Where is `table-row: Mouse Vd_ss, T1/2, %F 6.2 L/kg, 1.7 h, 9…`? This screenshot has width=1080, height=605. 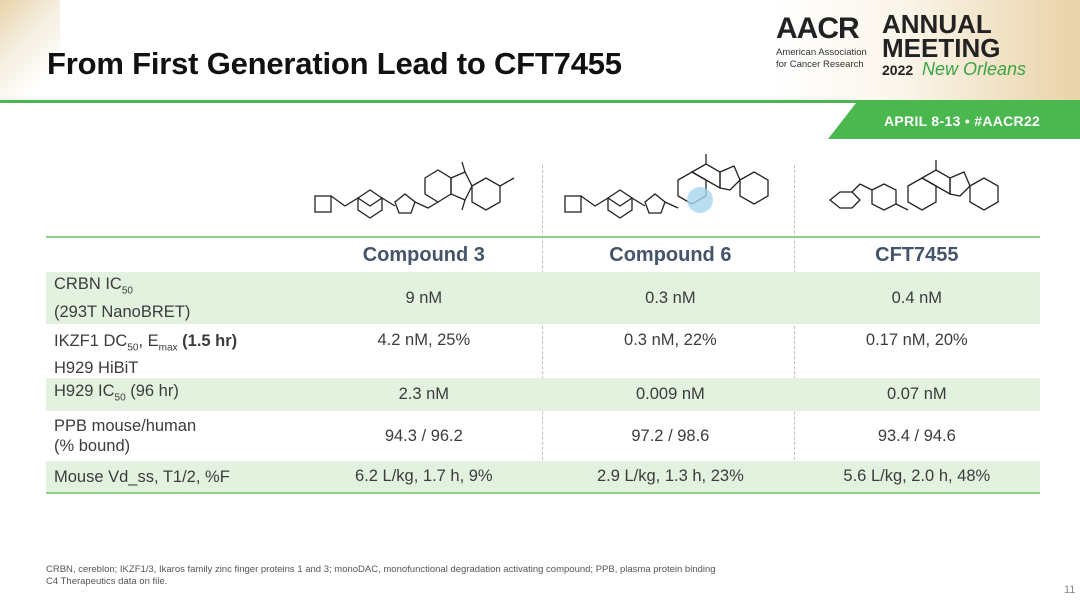 table-row: Mouse Vd_ss, T1/2, %F 6.2 L/kg, 1.7 h, 9… is located at coordinates (543, 478).